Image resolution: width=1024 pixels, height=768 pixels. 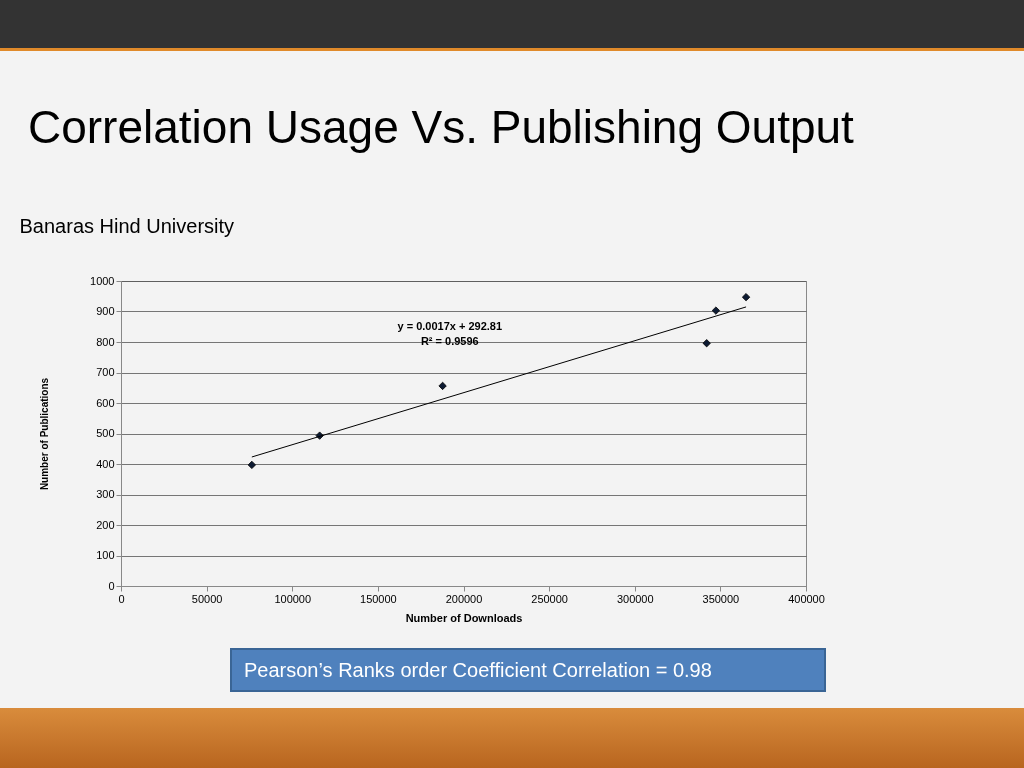 I want to click on chart-subtitle: Banaras Hind University, so click(x=127, y=226).